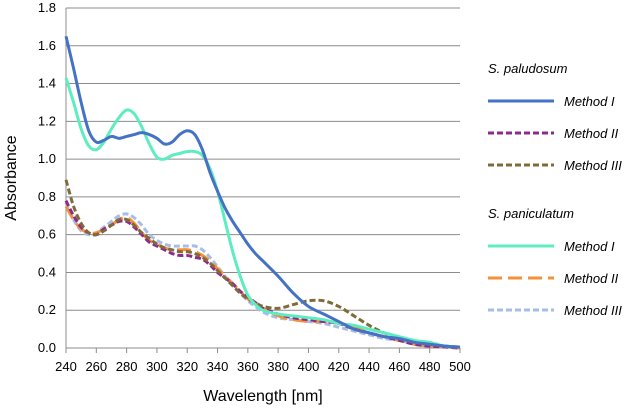  What do you see at coordinates (47, 83) in the screenshot?
I see `y-tick-label: 1.4` at bounding box center [47, 83].